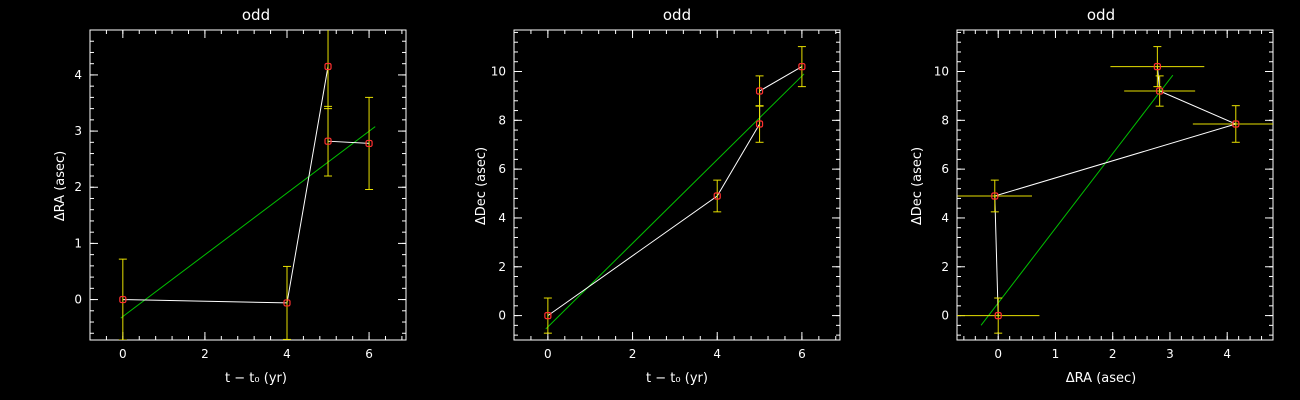 This screenshot has height=400, width=1300. I want to click on y-tick-label: 1, so click(78, 243).